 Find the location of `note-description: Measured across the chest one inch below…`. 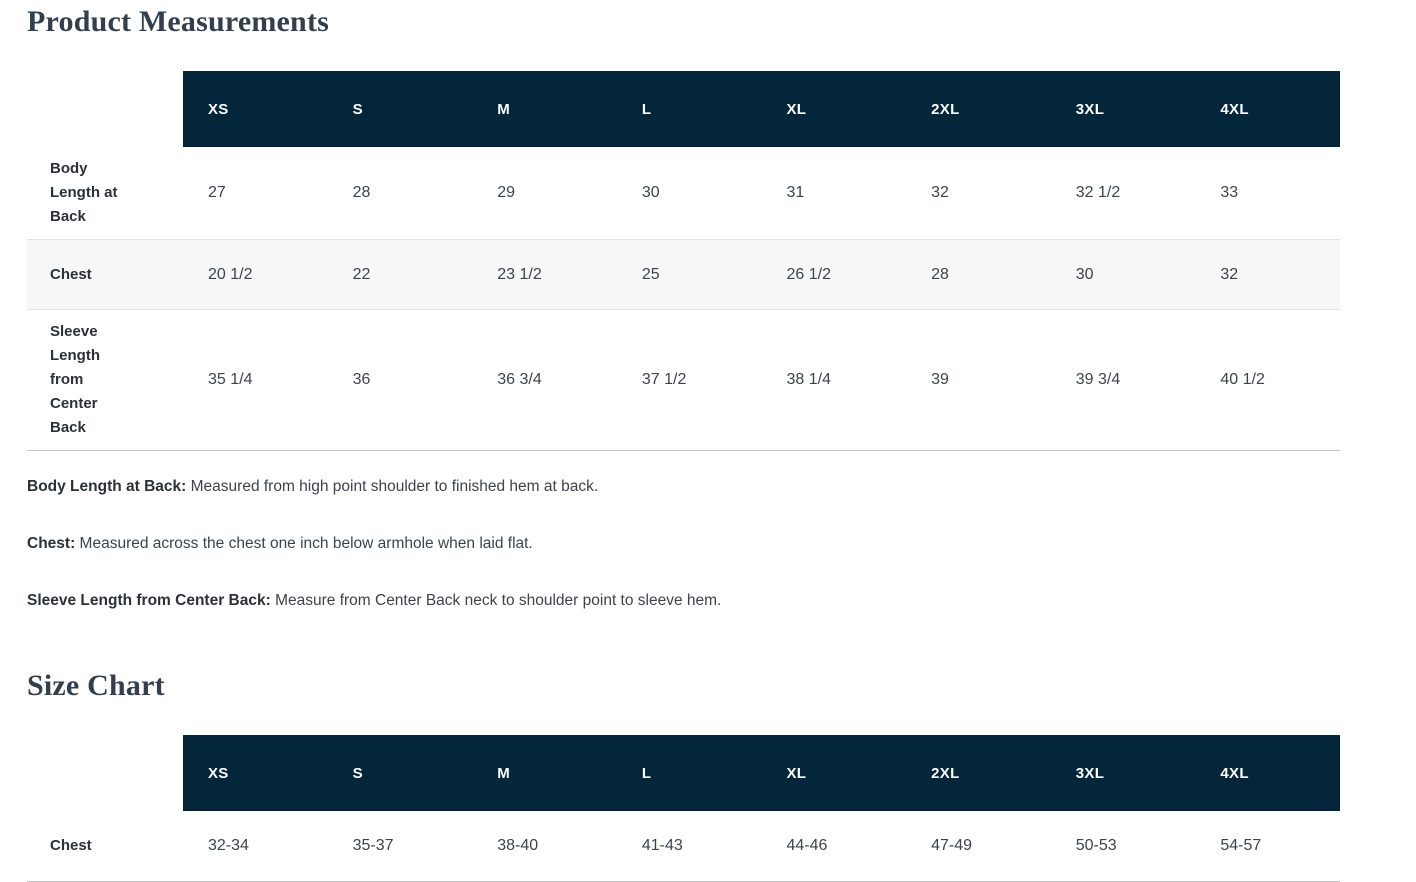

note-description: Measured across the chest one inch below… is located at coordinates (306, 543).